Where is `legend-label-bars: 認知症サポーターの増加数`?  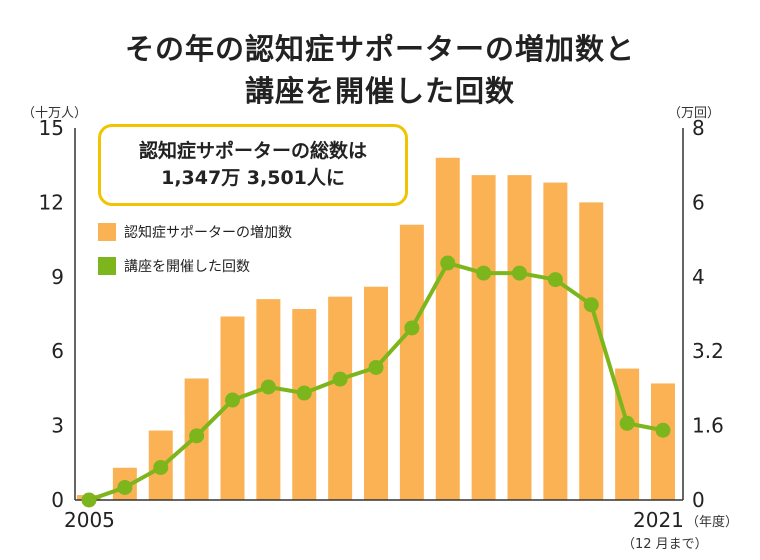 legend-label-bars: 認知症サポーターの増加数 is located at coordinates (208, 233).